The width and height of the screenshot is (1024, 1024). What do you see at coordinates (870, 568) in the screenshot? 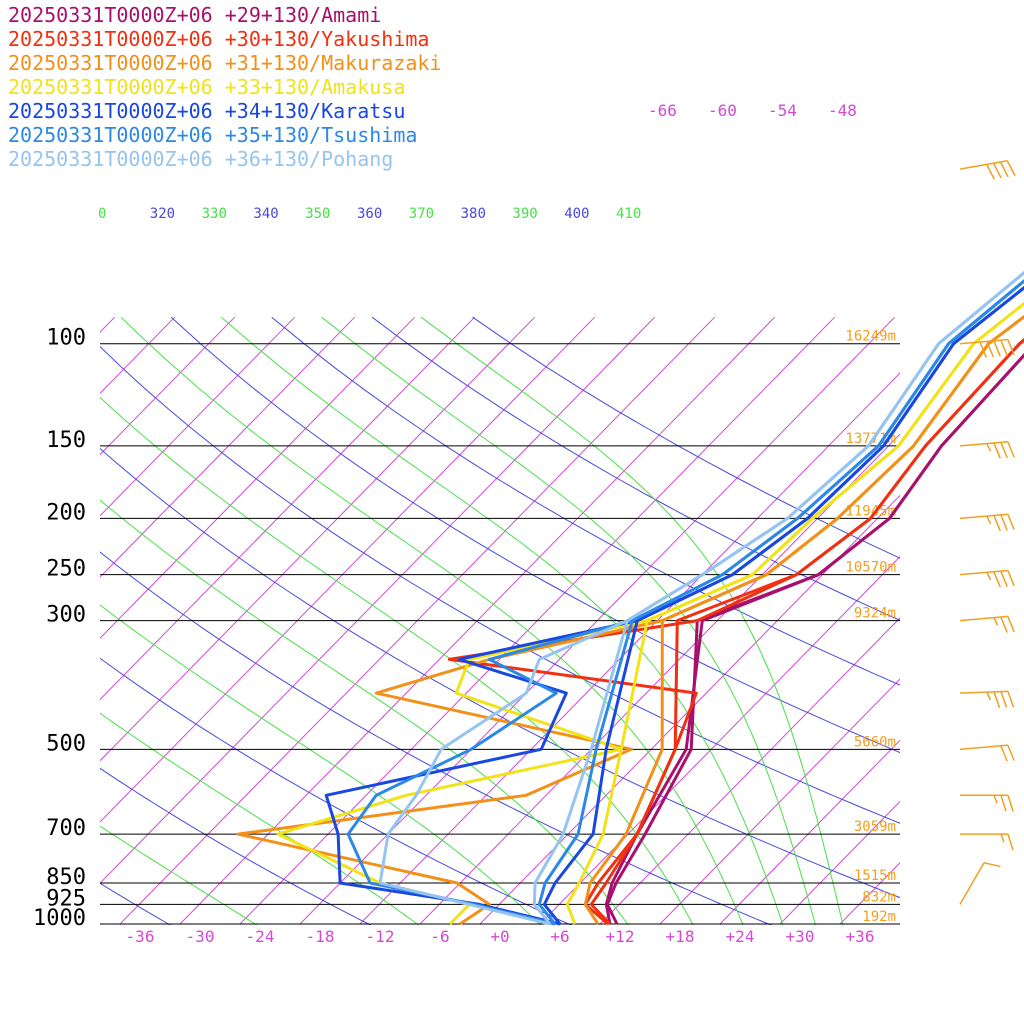
I see `height-label: 10570m` at bounding box center [870, 568].